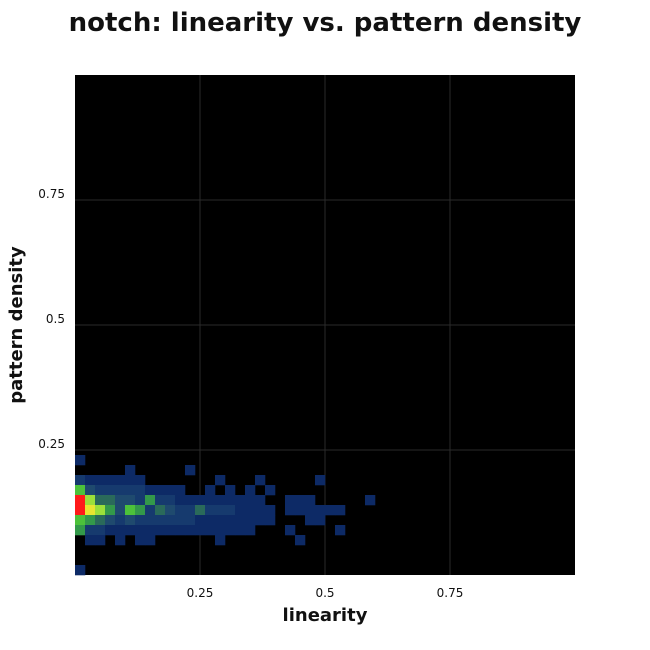 This screenshot has width=650, height=650. I want to click on y-tick-label: 0.5, so click(55, 319).